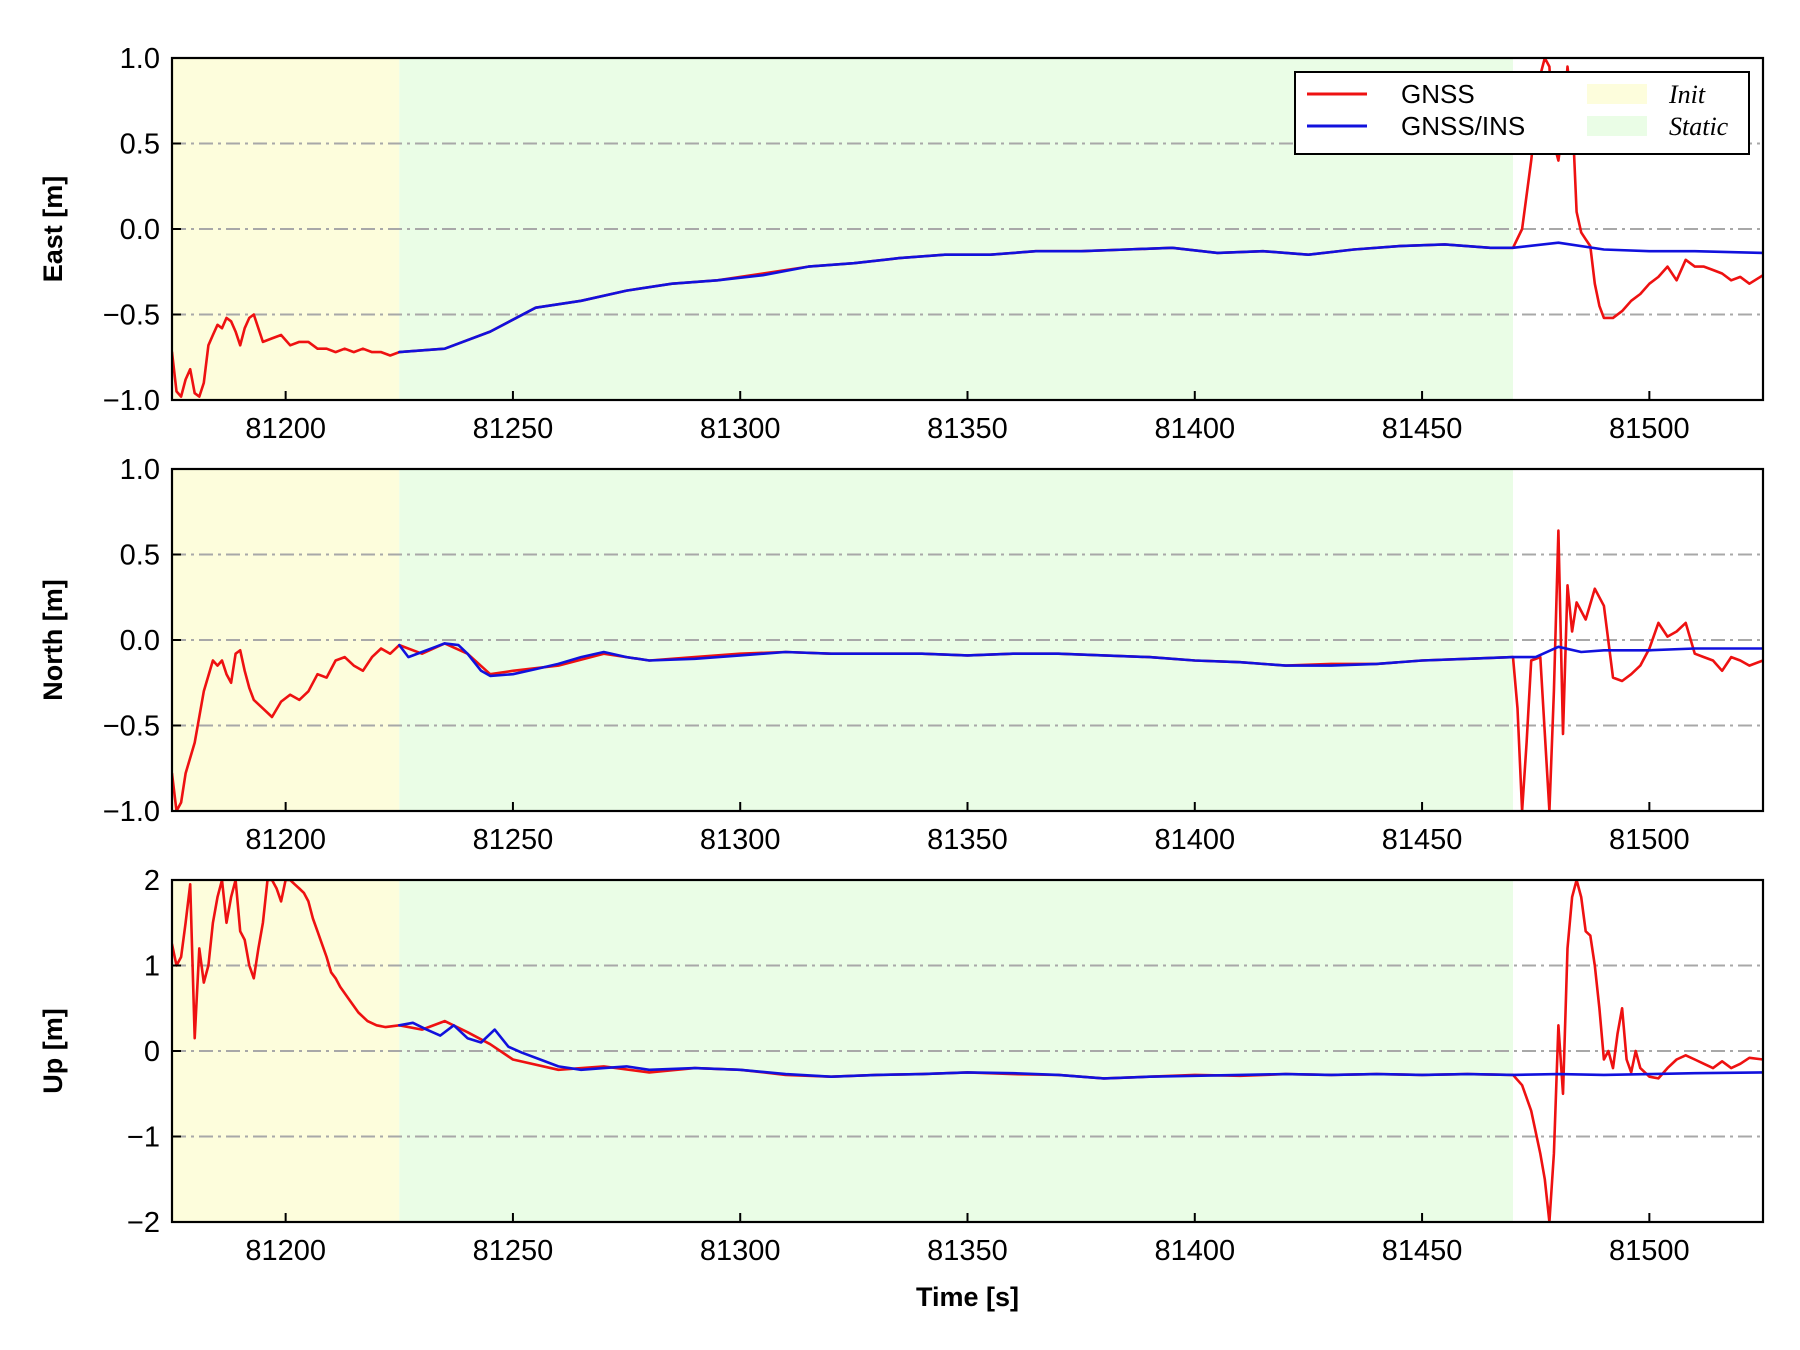 The image size is (1800, 1350). I want to click on y-tick-label: 0, so click(152, 1052).